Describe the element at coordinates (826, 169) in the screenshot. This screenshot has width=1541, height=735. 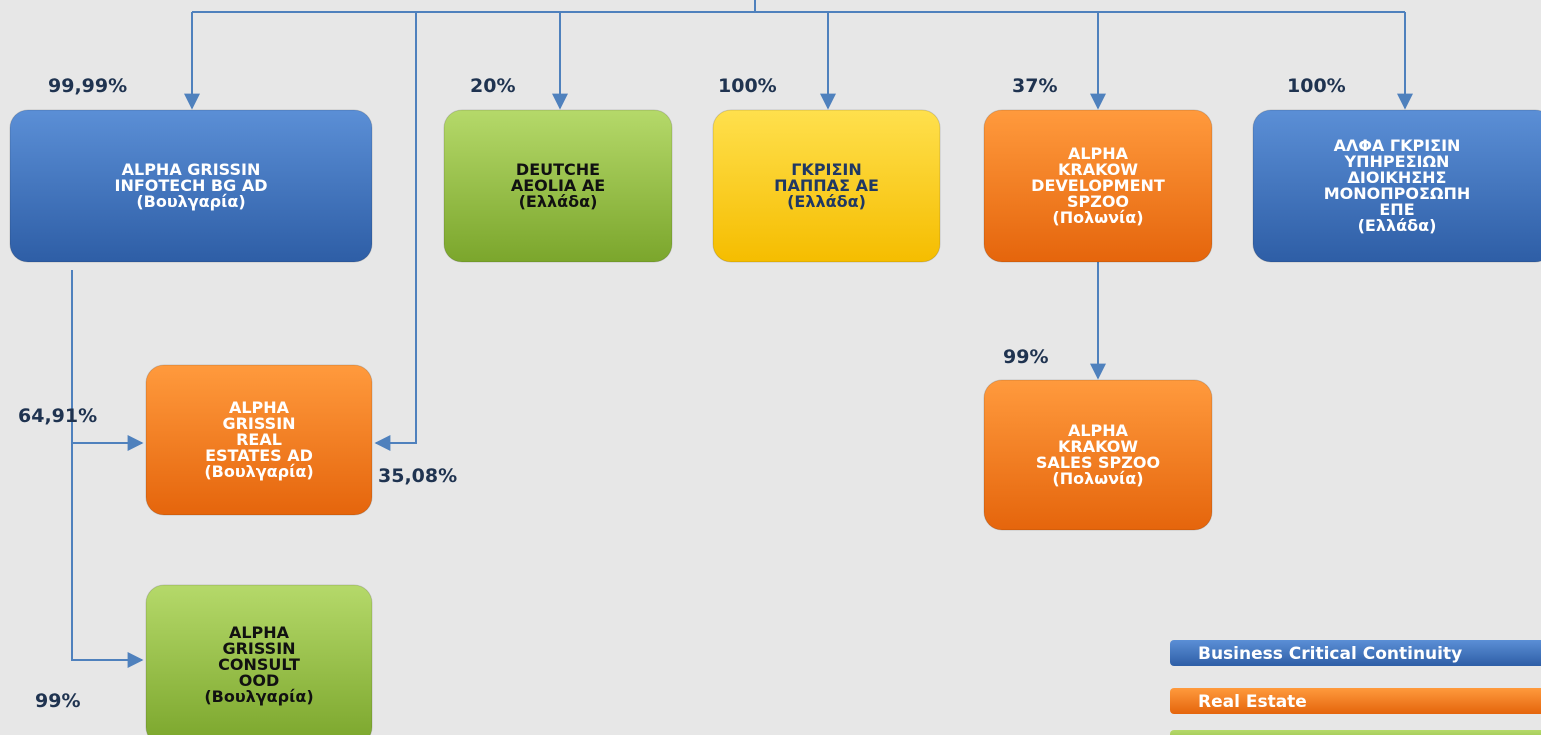
I see `node-label: ΓΚΡΙΣΙΝ` at that location.